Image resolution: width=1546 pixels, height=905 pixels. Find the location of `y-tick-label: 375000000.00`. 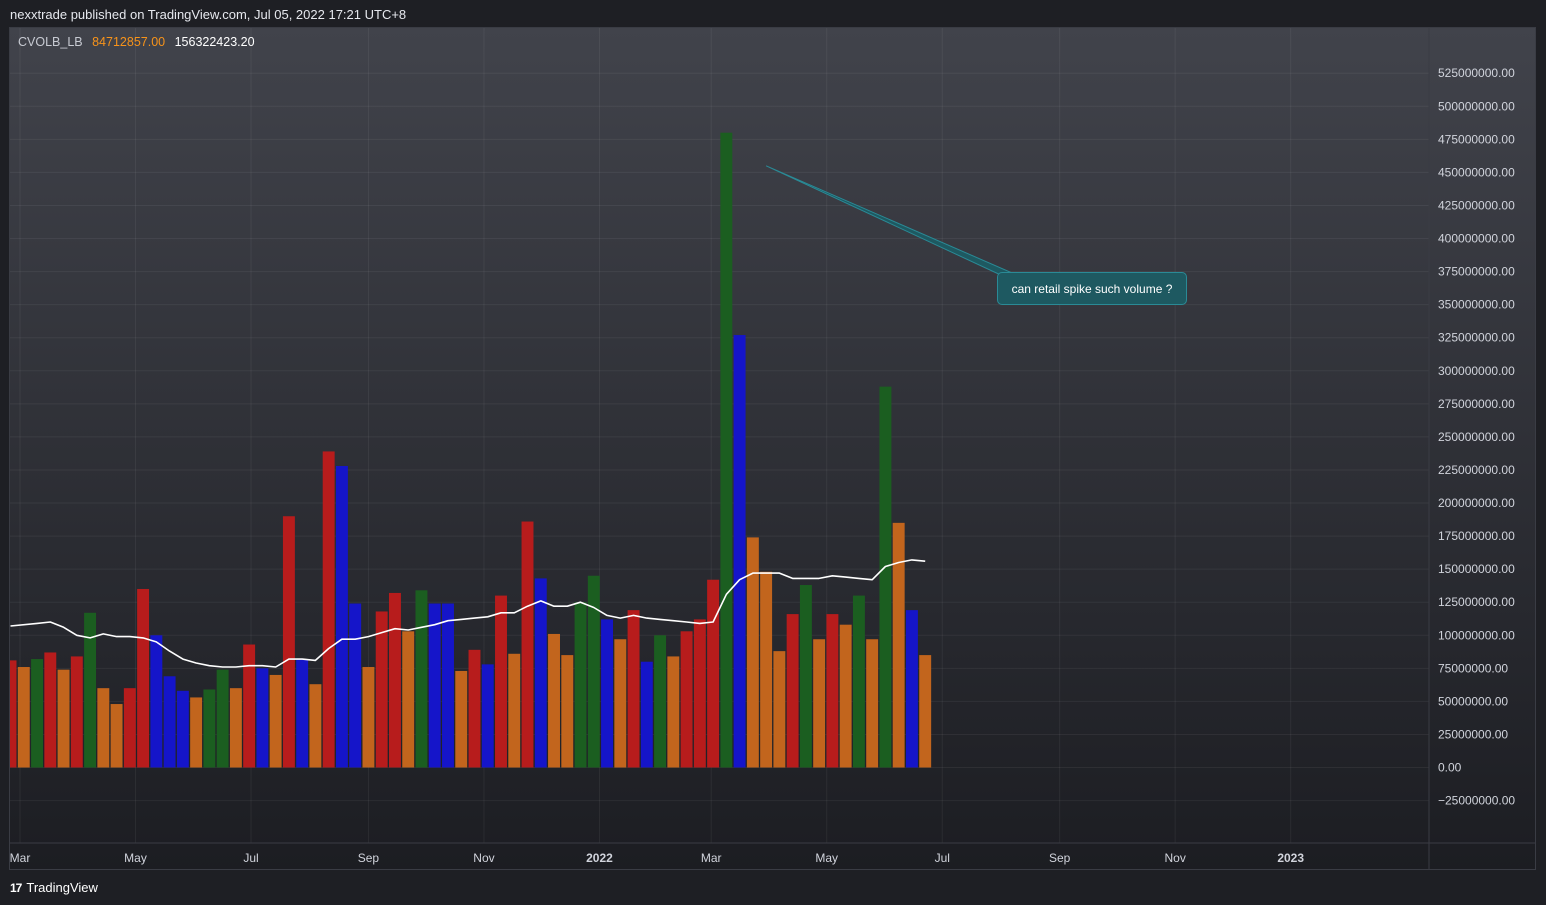

y-tick-label: 375000000.00 is located at coordinates (1476, 272).